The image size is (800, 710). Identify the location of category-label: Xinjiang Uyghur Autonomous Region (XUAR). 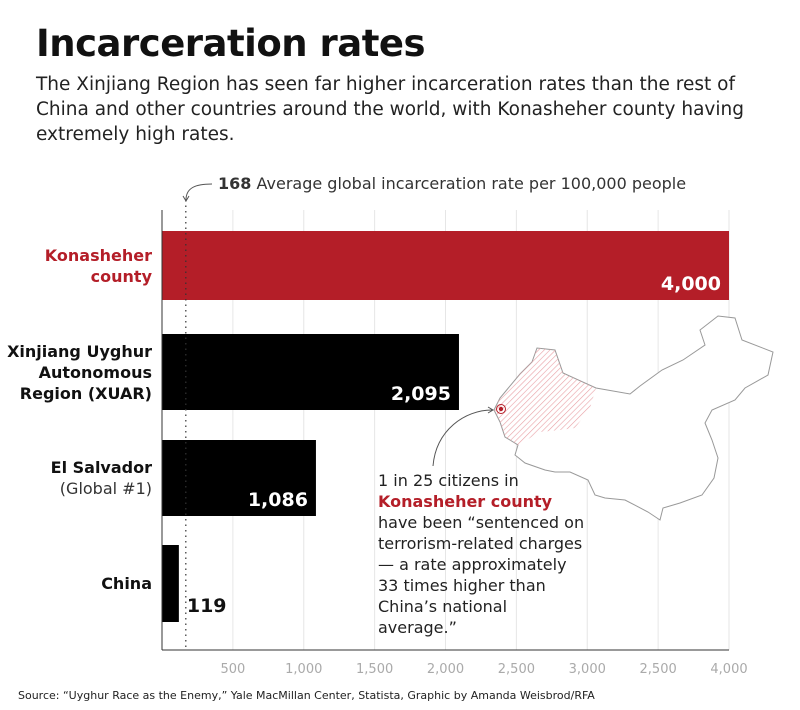
(79, 372).